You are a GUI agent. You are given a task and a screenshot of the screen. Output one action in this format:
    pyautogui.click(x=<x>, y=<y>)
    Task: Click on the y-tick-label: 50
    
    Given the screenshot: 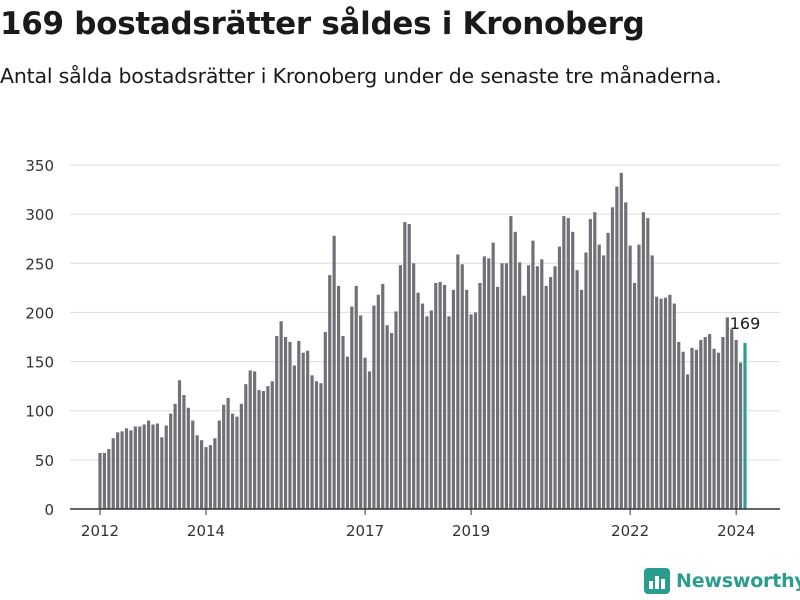 What is the action you would take?
    pyautogui.click(x=44, y=461)
    